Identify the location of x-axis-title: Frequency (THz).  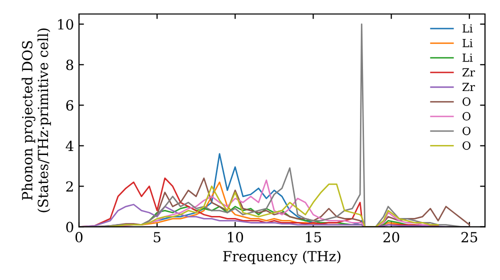
(281, 257).